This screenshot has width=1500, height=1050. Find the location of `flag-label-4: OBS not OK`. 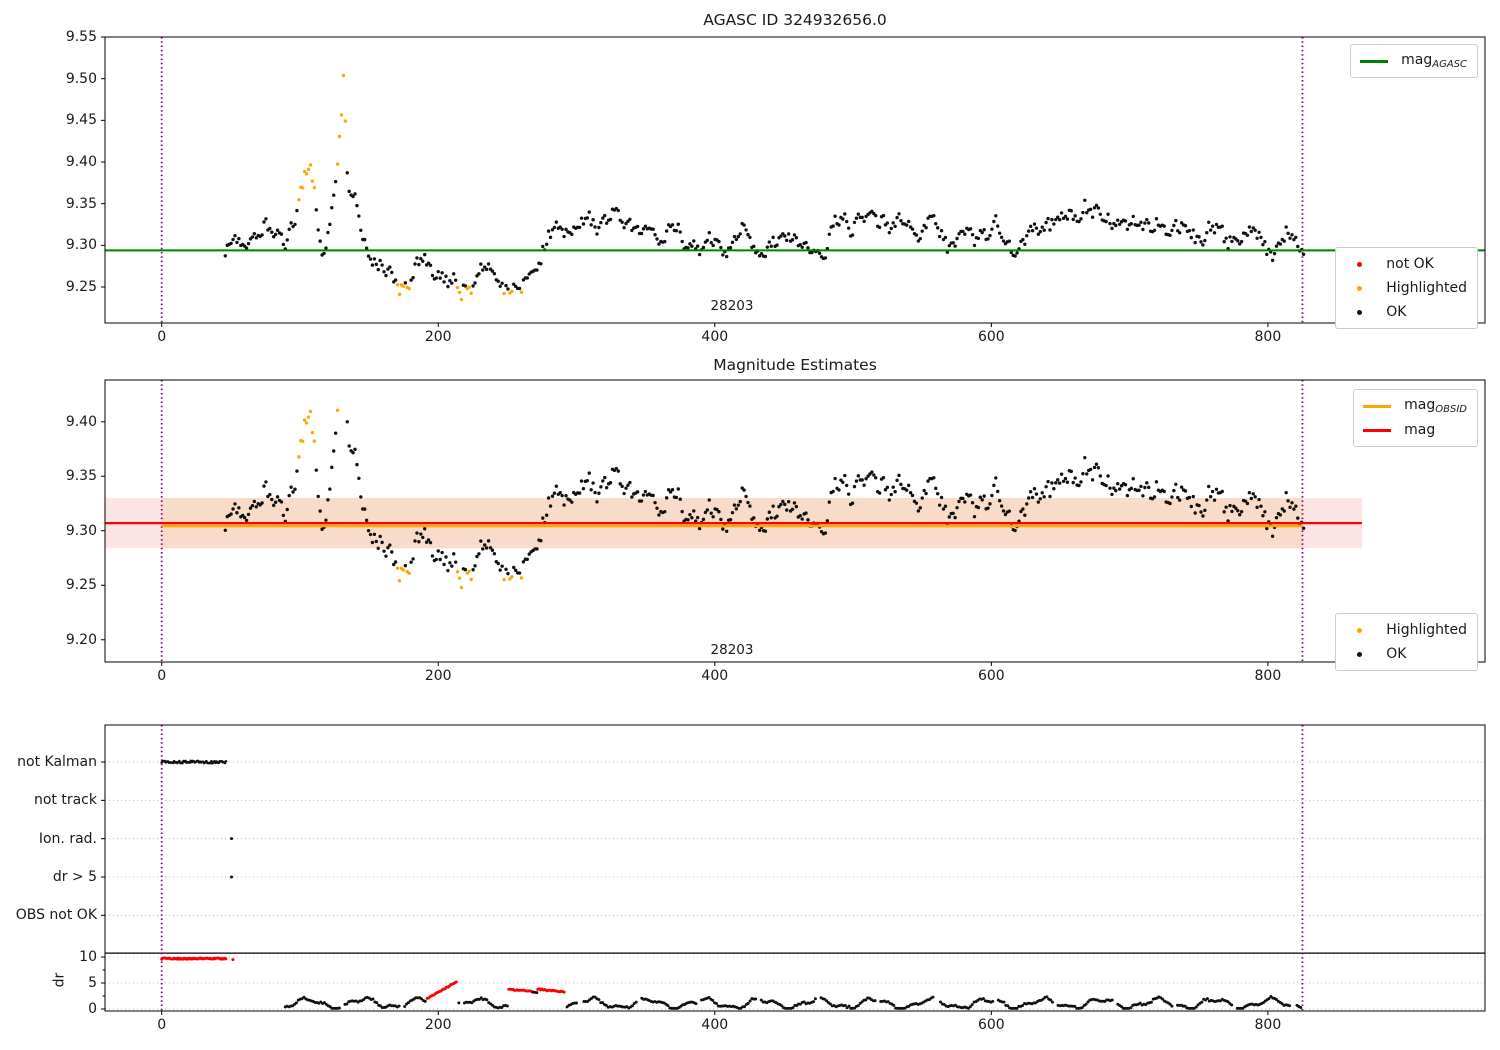

flag-label-4: OBS not OK is located at coordinates (56, 915).